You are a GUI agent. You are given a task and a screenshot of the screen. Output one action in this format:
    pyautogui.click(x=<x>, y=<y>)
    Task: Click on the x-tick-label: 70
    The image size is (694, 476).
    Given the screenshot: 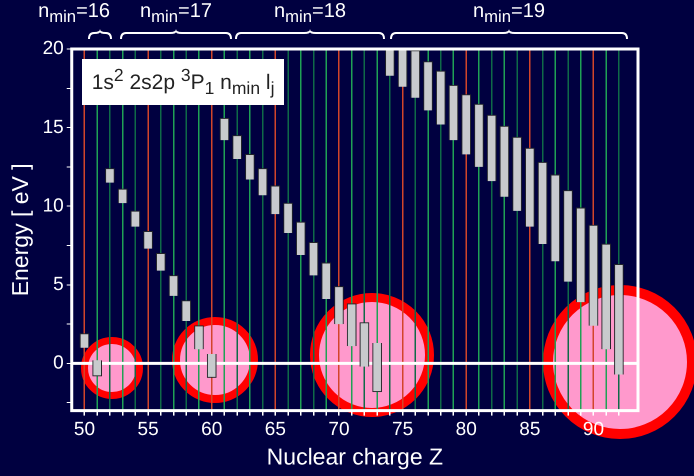 What is the action you would take?
    pyautogui.click(x=339, y=429)
    